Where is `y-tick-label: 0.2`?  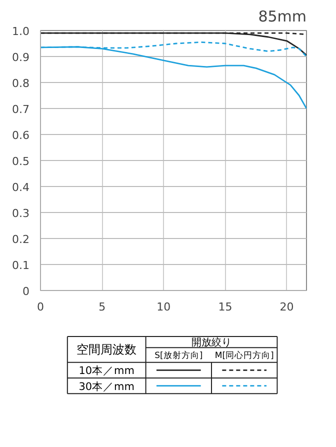 y-tick-label: 0.2 is located at coordinates (21, 239).